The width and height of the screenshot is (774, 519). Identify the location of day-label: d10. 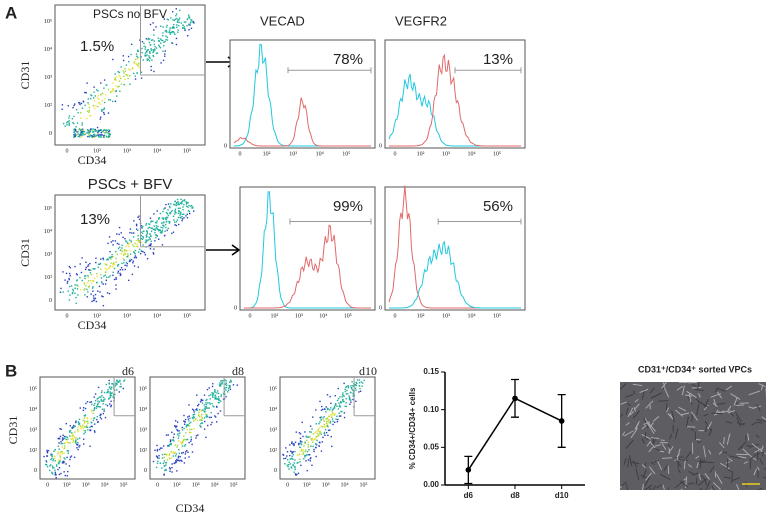
(368, 371).